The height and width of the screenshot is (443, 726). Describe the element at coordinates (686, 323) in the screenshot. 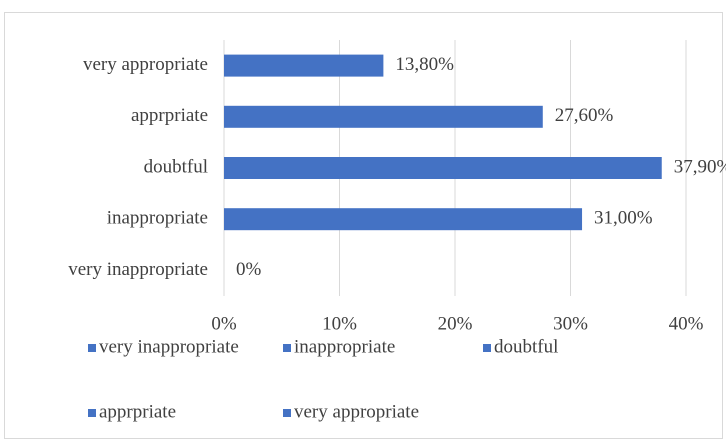

I see `x-tick-label: 40%` at that location.